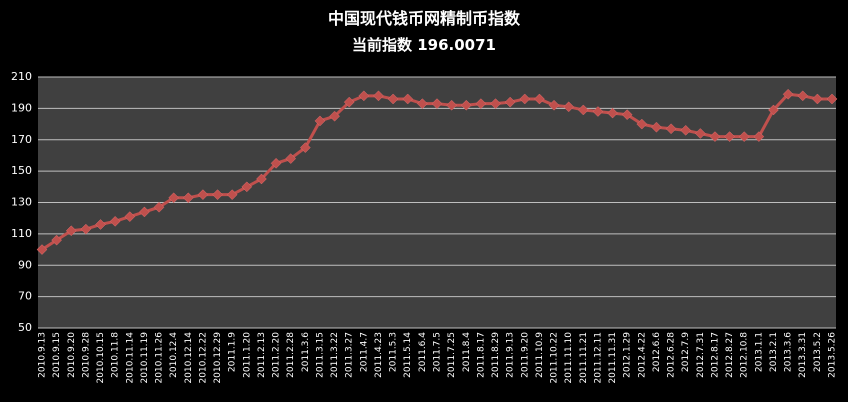  What do you see at coordinates (277, 355) in the screenshot?
I see `x-tick-label: 2011.2.20` at bounding box center [277, 355].